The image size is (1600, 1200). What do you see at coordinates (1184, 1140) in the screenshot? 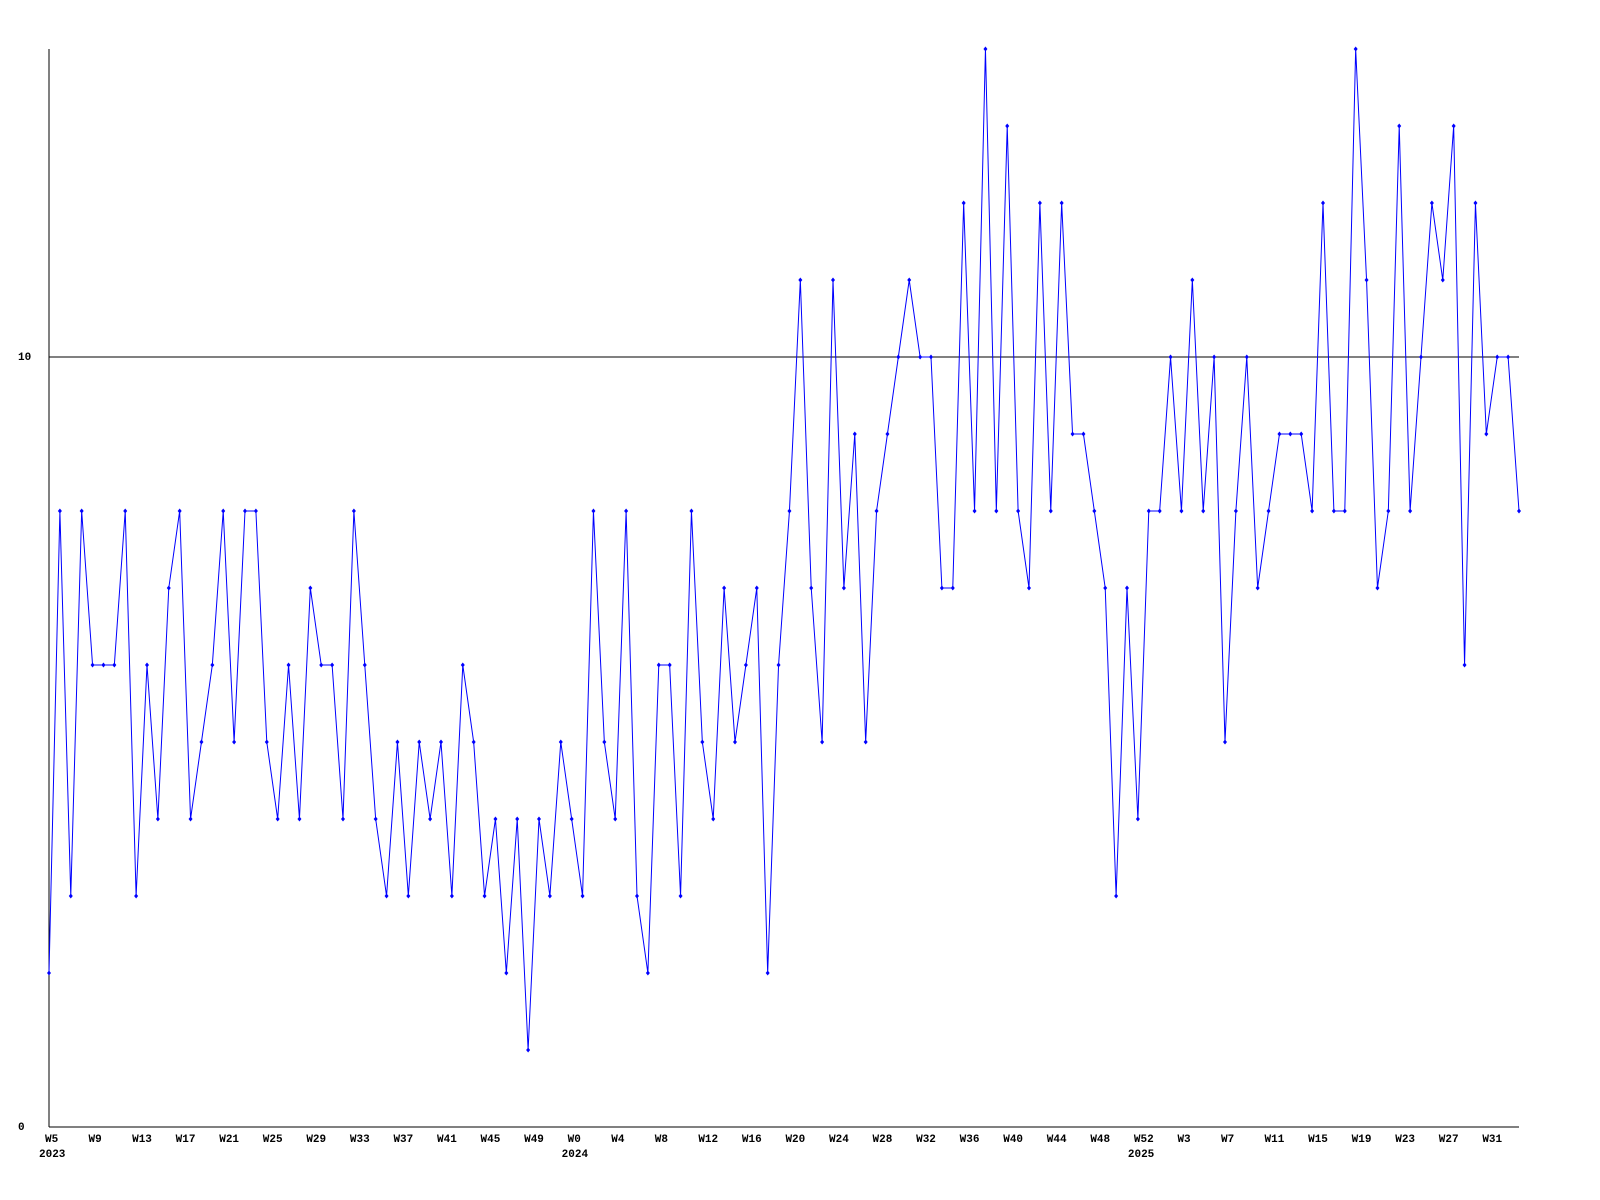
I see `x-tick-label: W3` at bounding box center [1184, 1140].